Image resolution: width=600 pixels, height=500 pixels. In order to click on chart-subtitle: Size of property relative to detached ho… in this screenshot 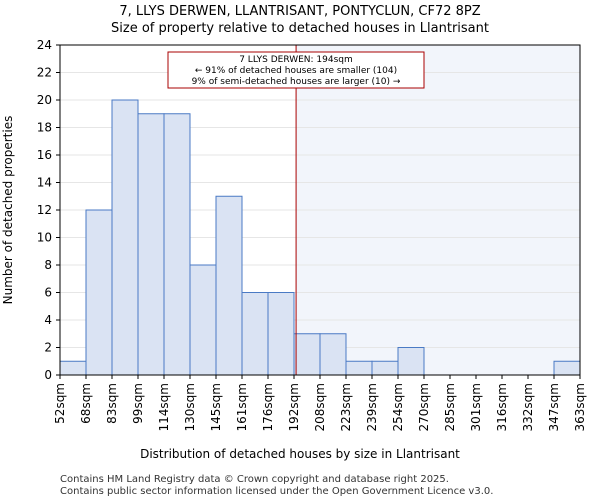, I will do `click(300, 28)`.